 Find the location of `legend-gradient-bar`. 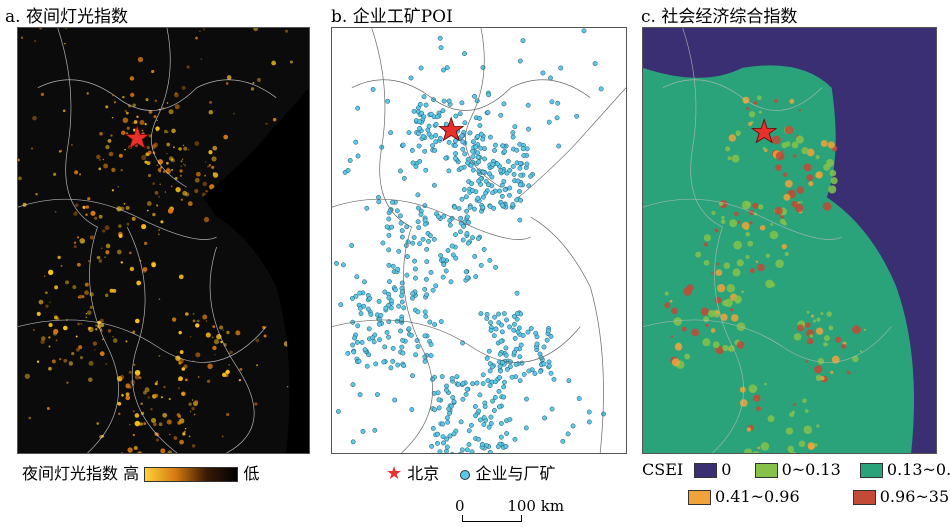

legend-gradient-bar is located at coordinates (191, 474).